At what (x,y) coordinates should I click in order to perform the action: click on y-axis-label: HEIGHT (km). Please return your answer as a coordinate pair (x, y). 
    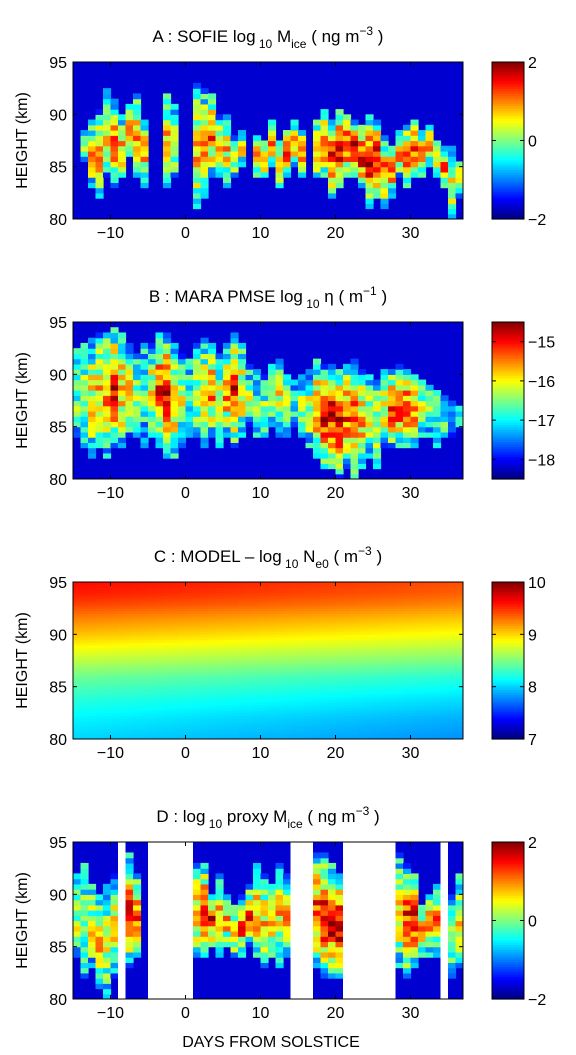
    Looking at the image, I should click on (22, 660).